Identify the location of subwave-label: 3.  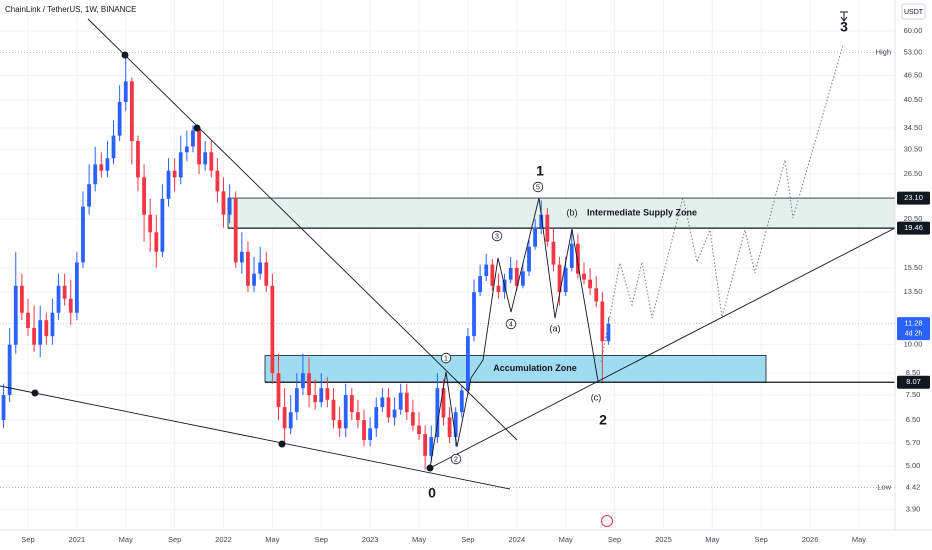
(497, 236).